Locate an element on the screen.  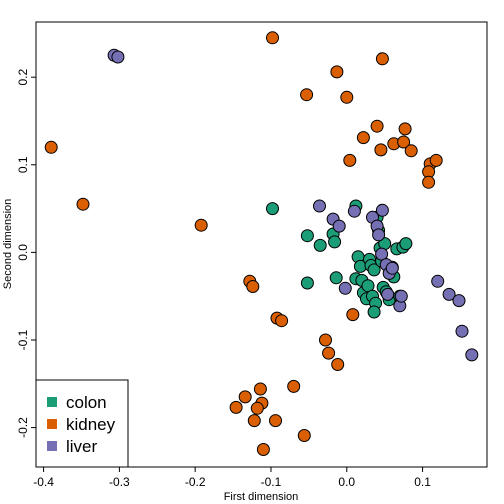
legend: colon kidney liver is located at coordinates (82, 423).